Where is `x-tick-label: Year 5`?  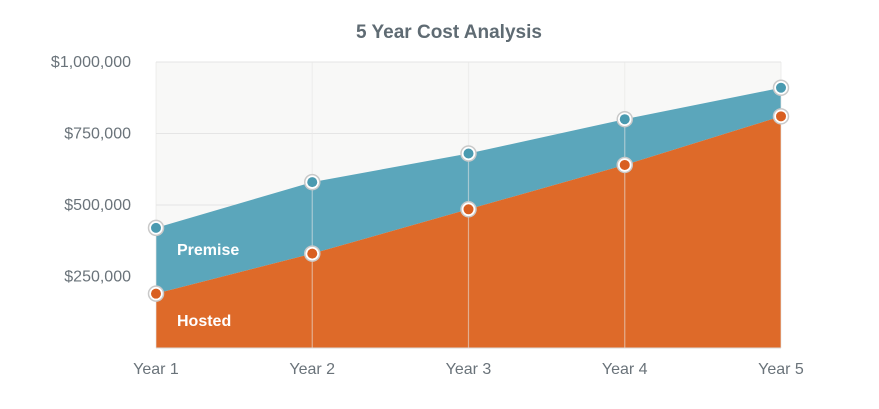
x-tick-label: Year 5 is located at coordinates (781, 369).